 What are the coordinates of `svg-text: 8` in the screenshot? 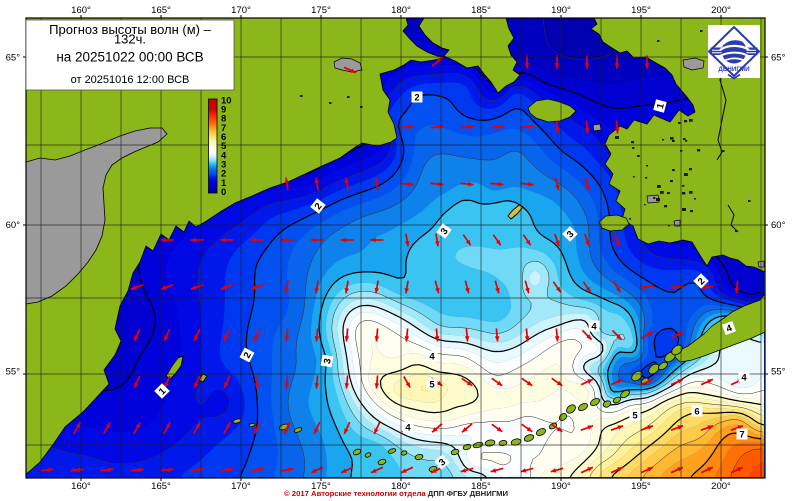 It's located at (223, 119).